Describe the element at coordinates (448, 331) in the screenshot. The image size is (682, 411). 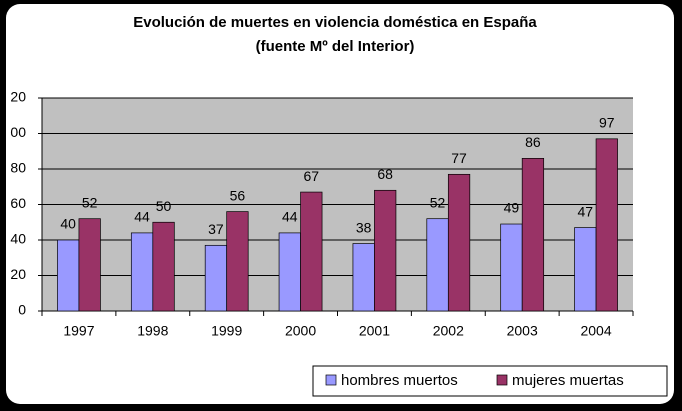
I see `x-tick-label: 2002` at that location.